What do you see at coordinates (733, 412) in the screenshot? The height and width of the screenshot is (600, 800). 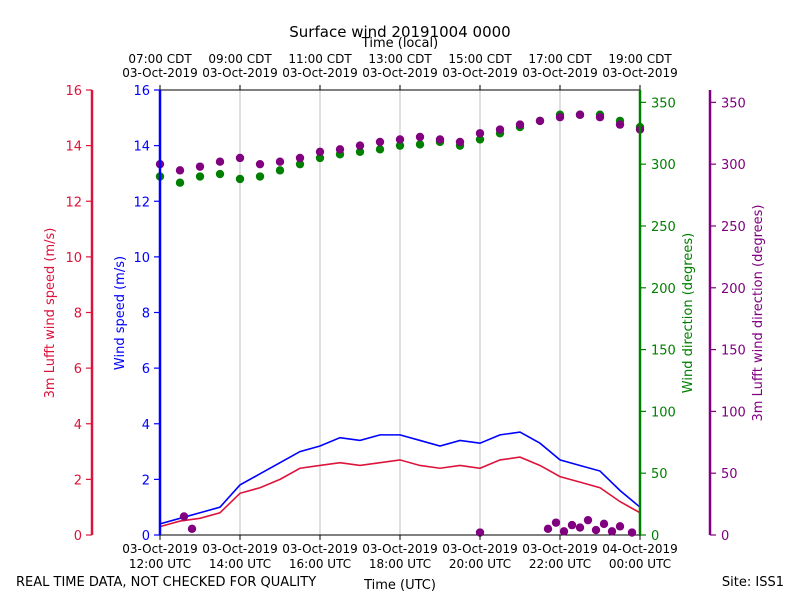 I see `lufft-direction-tick-label: 100` at bounding box center [733, 412].